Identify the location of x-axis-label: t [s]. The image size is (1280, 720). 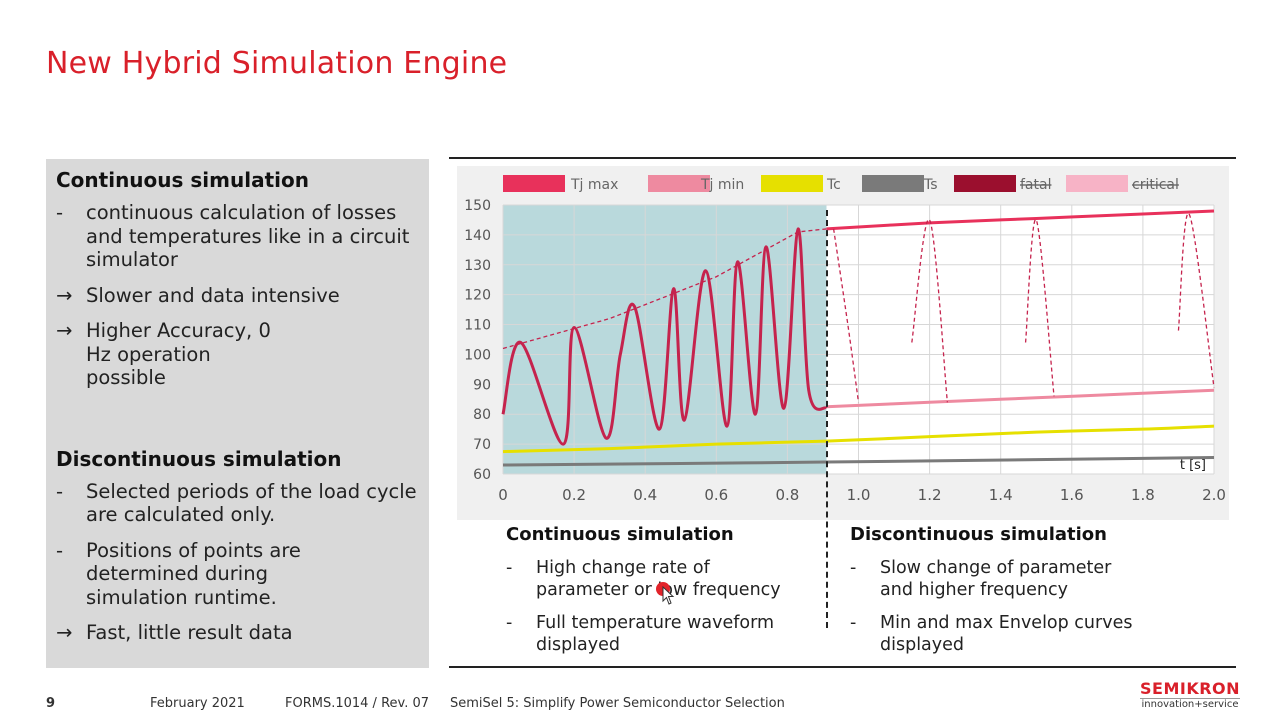
(1193, 465).